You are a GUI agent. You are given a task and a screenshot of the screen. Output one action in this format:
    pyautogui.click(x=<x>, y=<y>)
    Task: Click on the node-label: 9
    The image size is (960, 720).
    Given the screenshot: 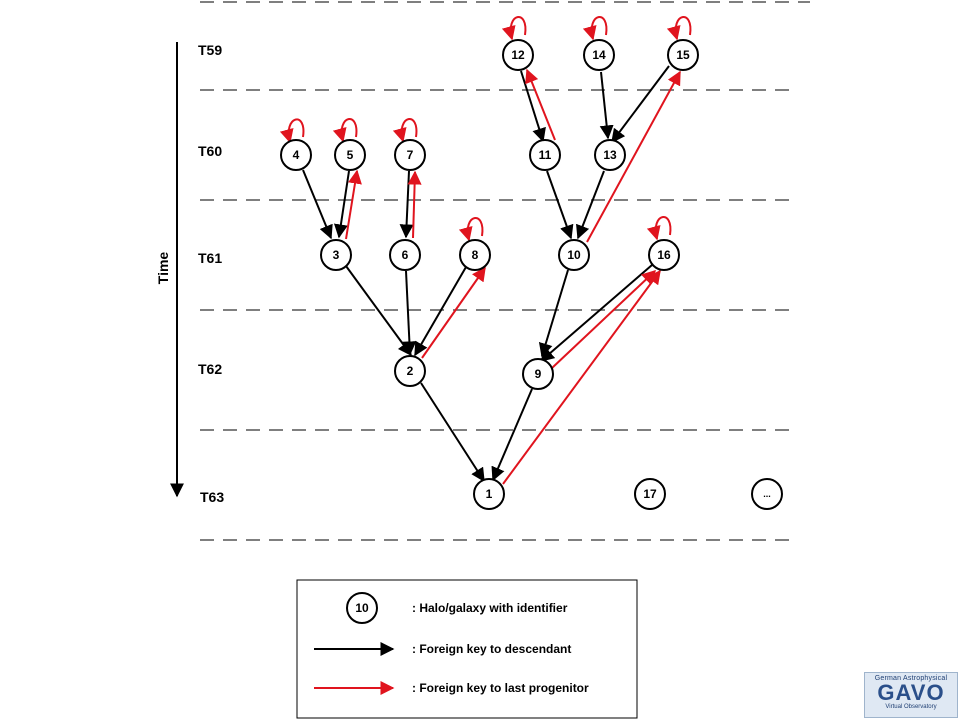 What is the action you would take?
    pyautogui.click(x=538, y=374)
    